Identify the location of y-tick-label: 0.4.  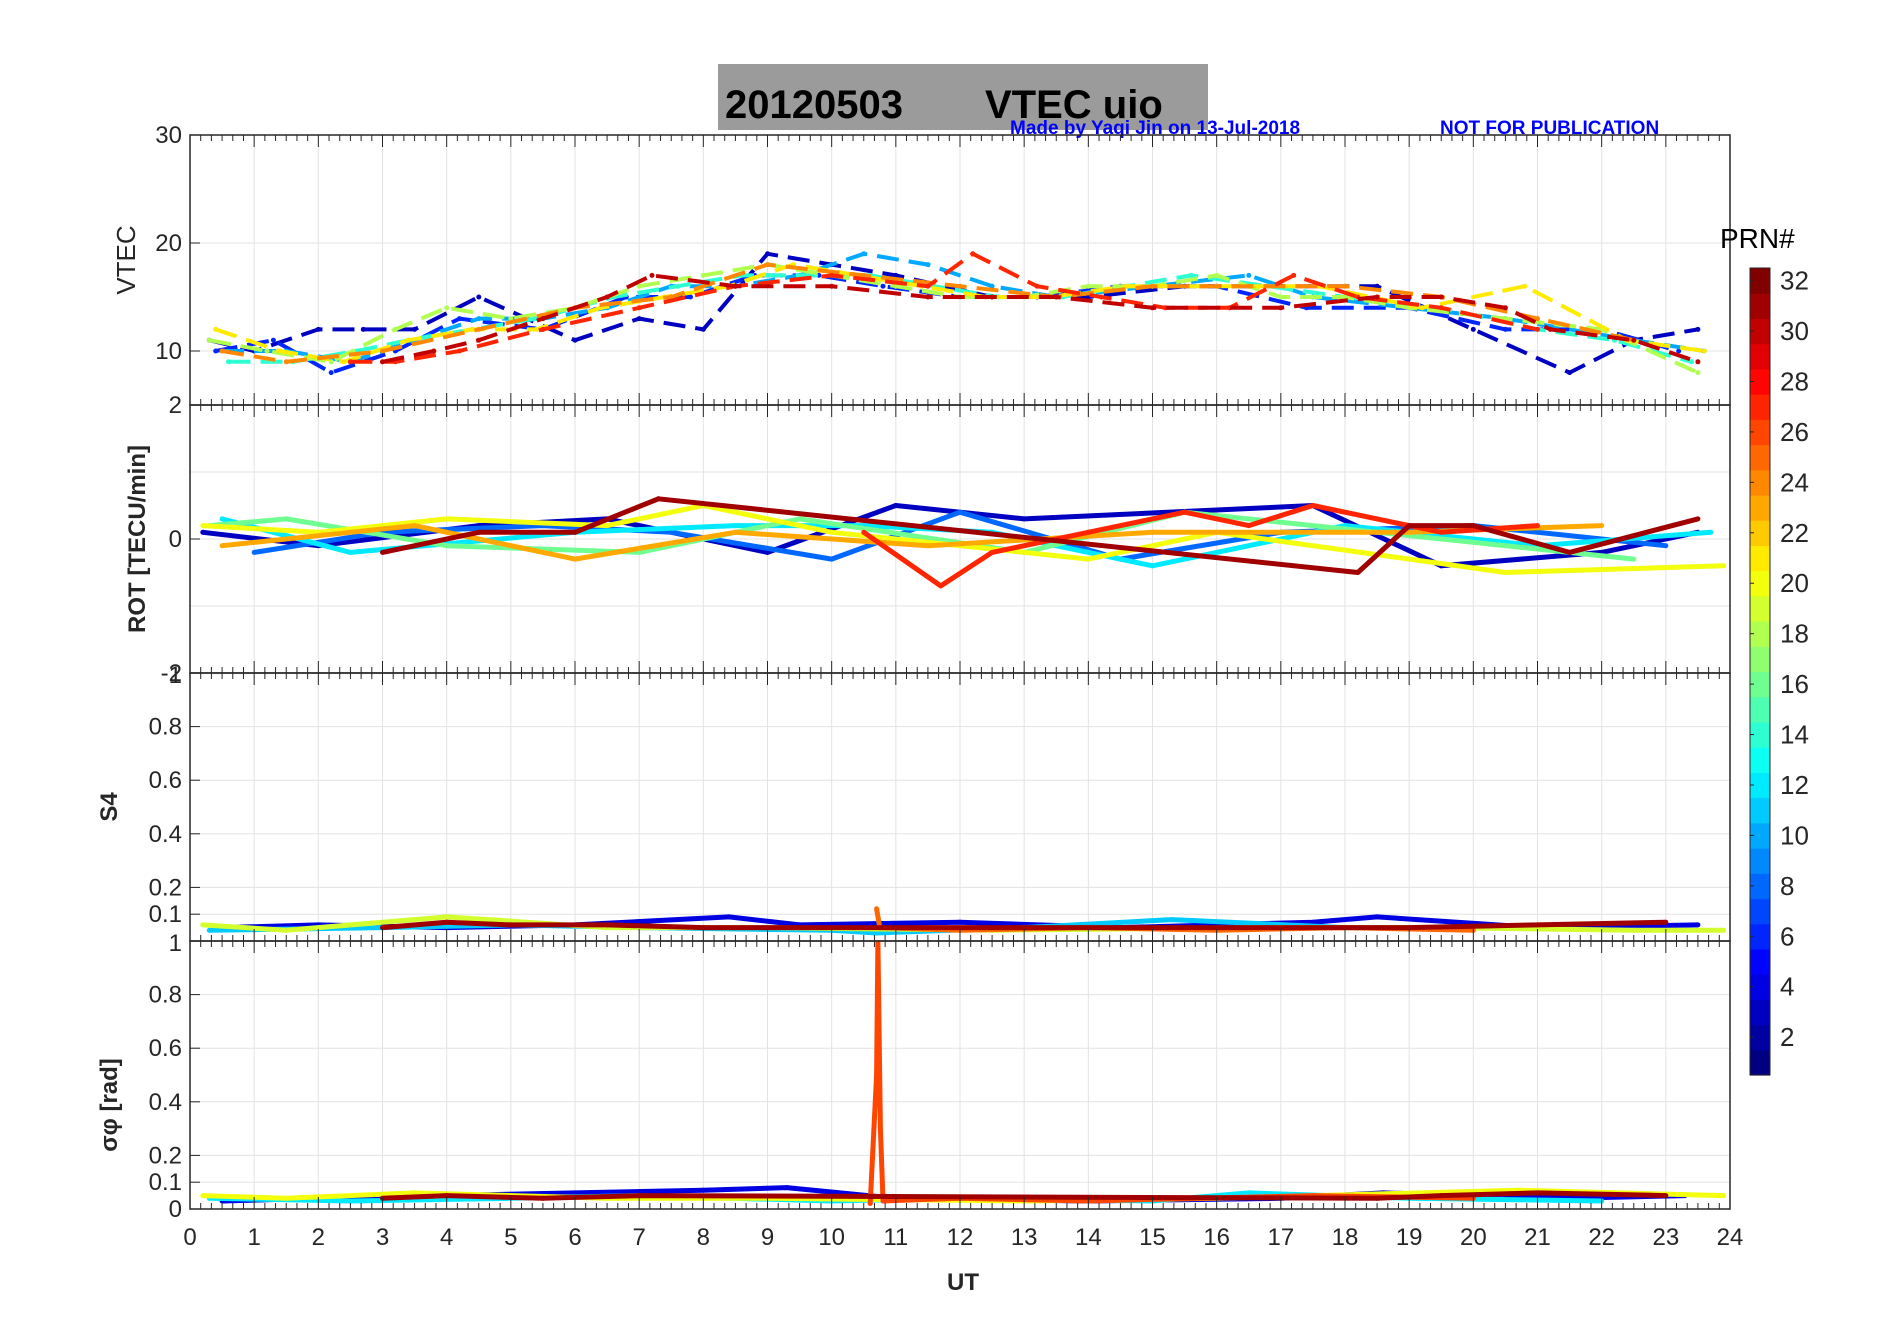
(165, 1102).